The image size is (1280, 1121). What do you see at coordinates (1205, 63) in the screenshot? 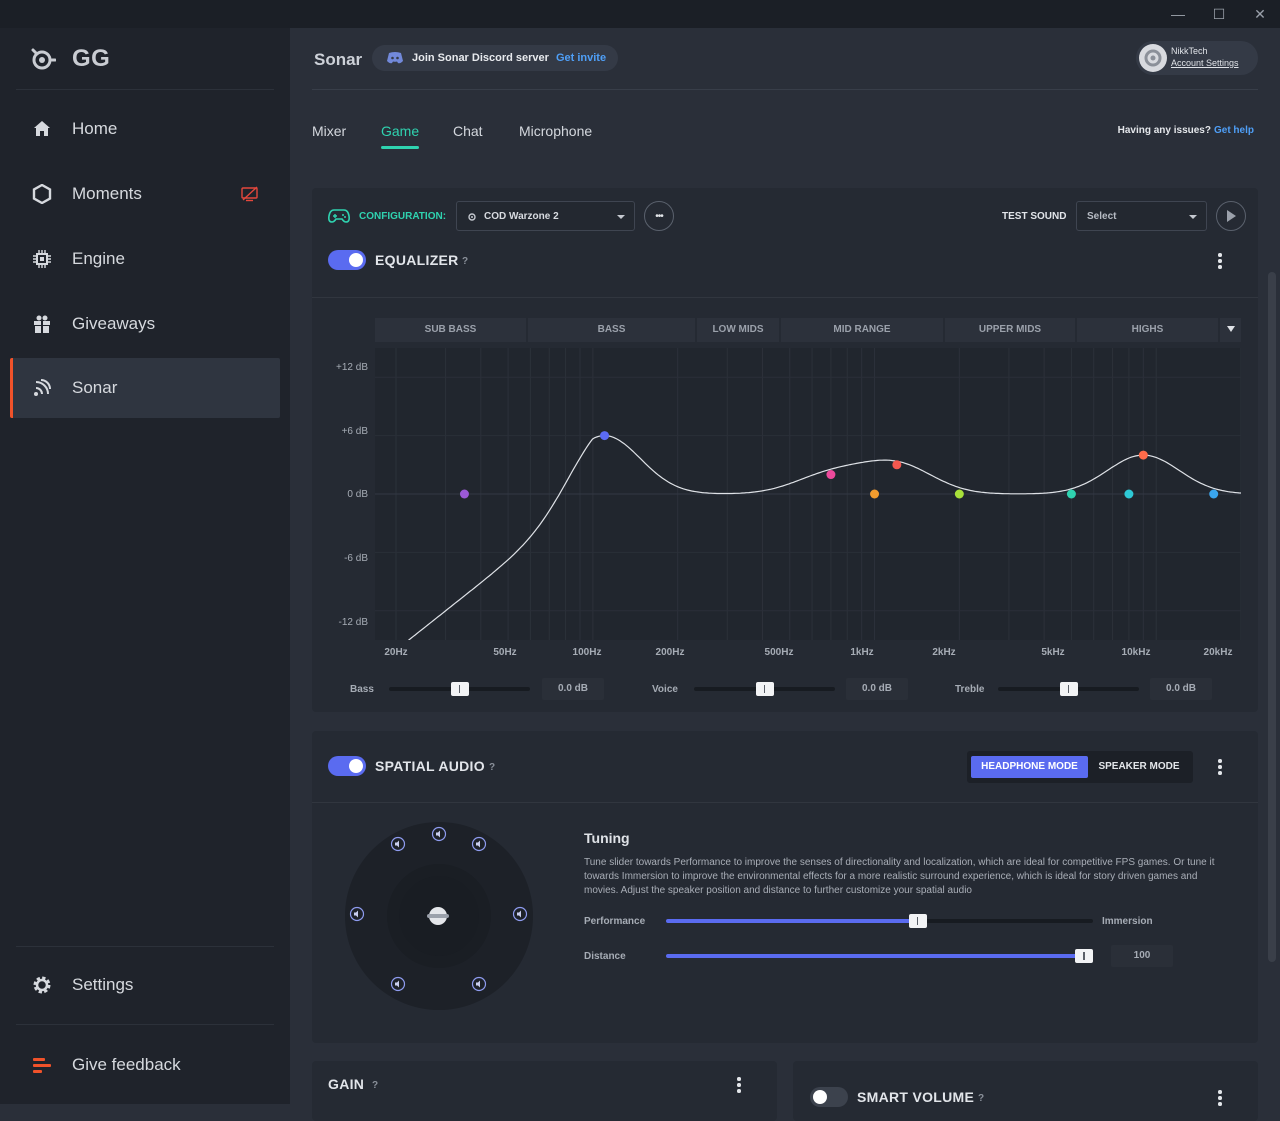
I see `account-settings-link: Account Settings` at bounding box center [1205, 63].